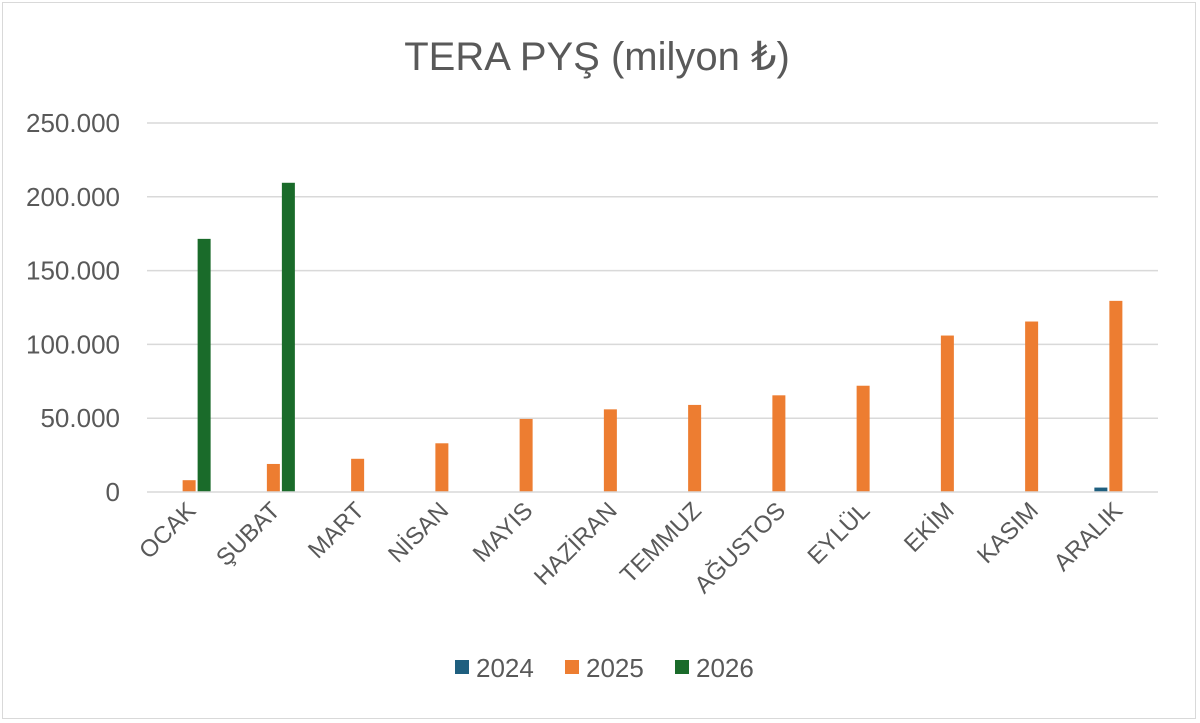  Describe the element at coordinates (73, 307) in the screenshot. I see `y-axis-ticks: 0 50.000 100.000 150.000 200.000 250.000` at that location.